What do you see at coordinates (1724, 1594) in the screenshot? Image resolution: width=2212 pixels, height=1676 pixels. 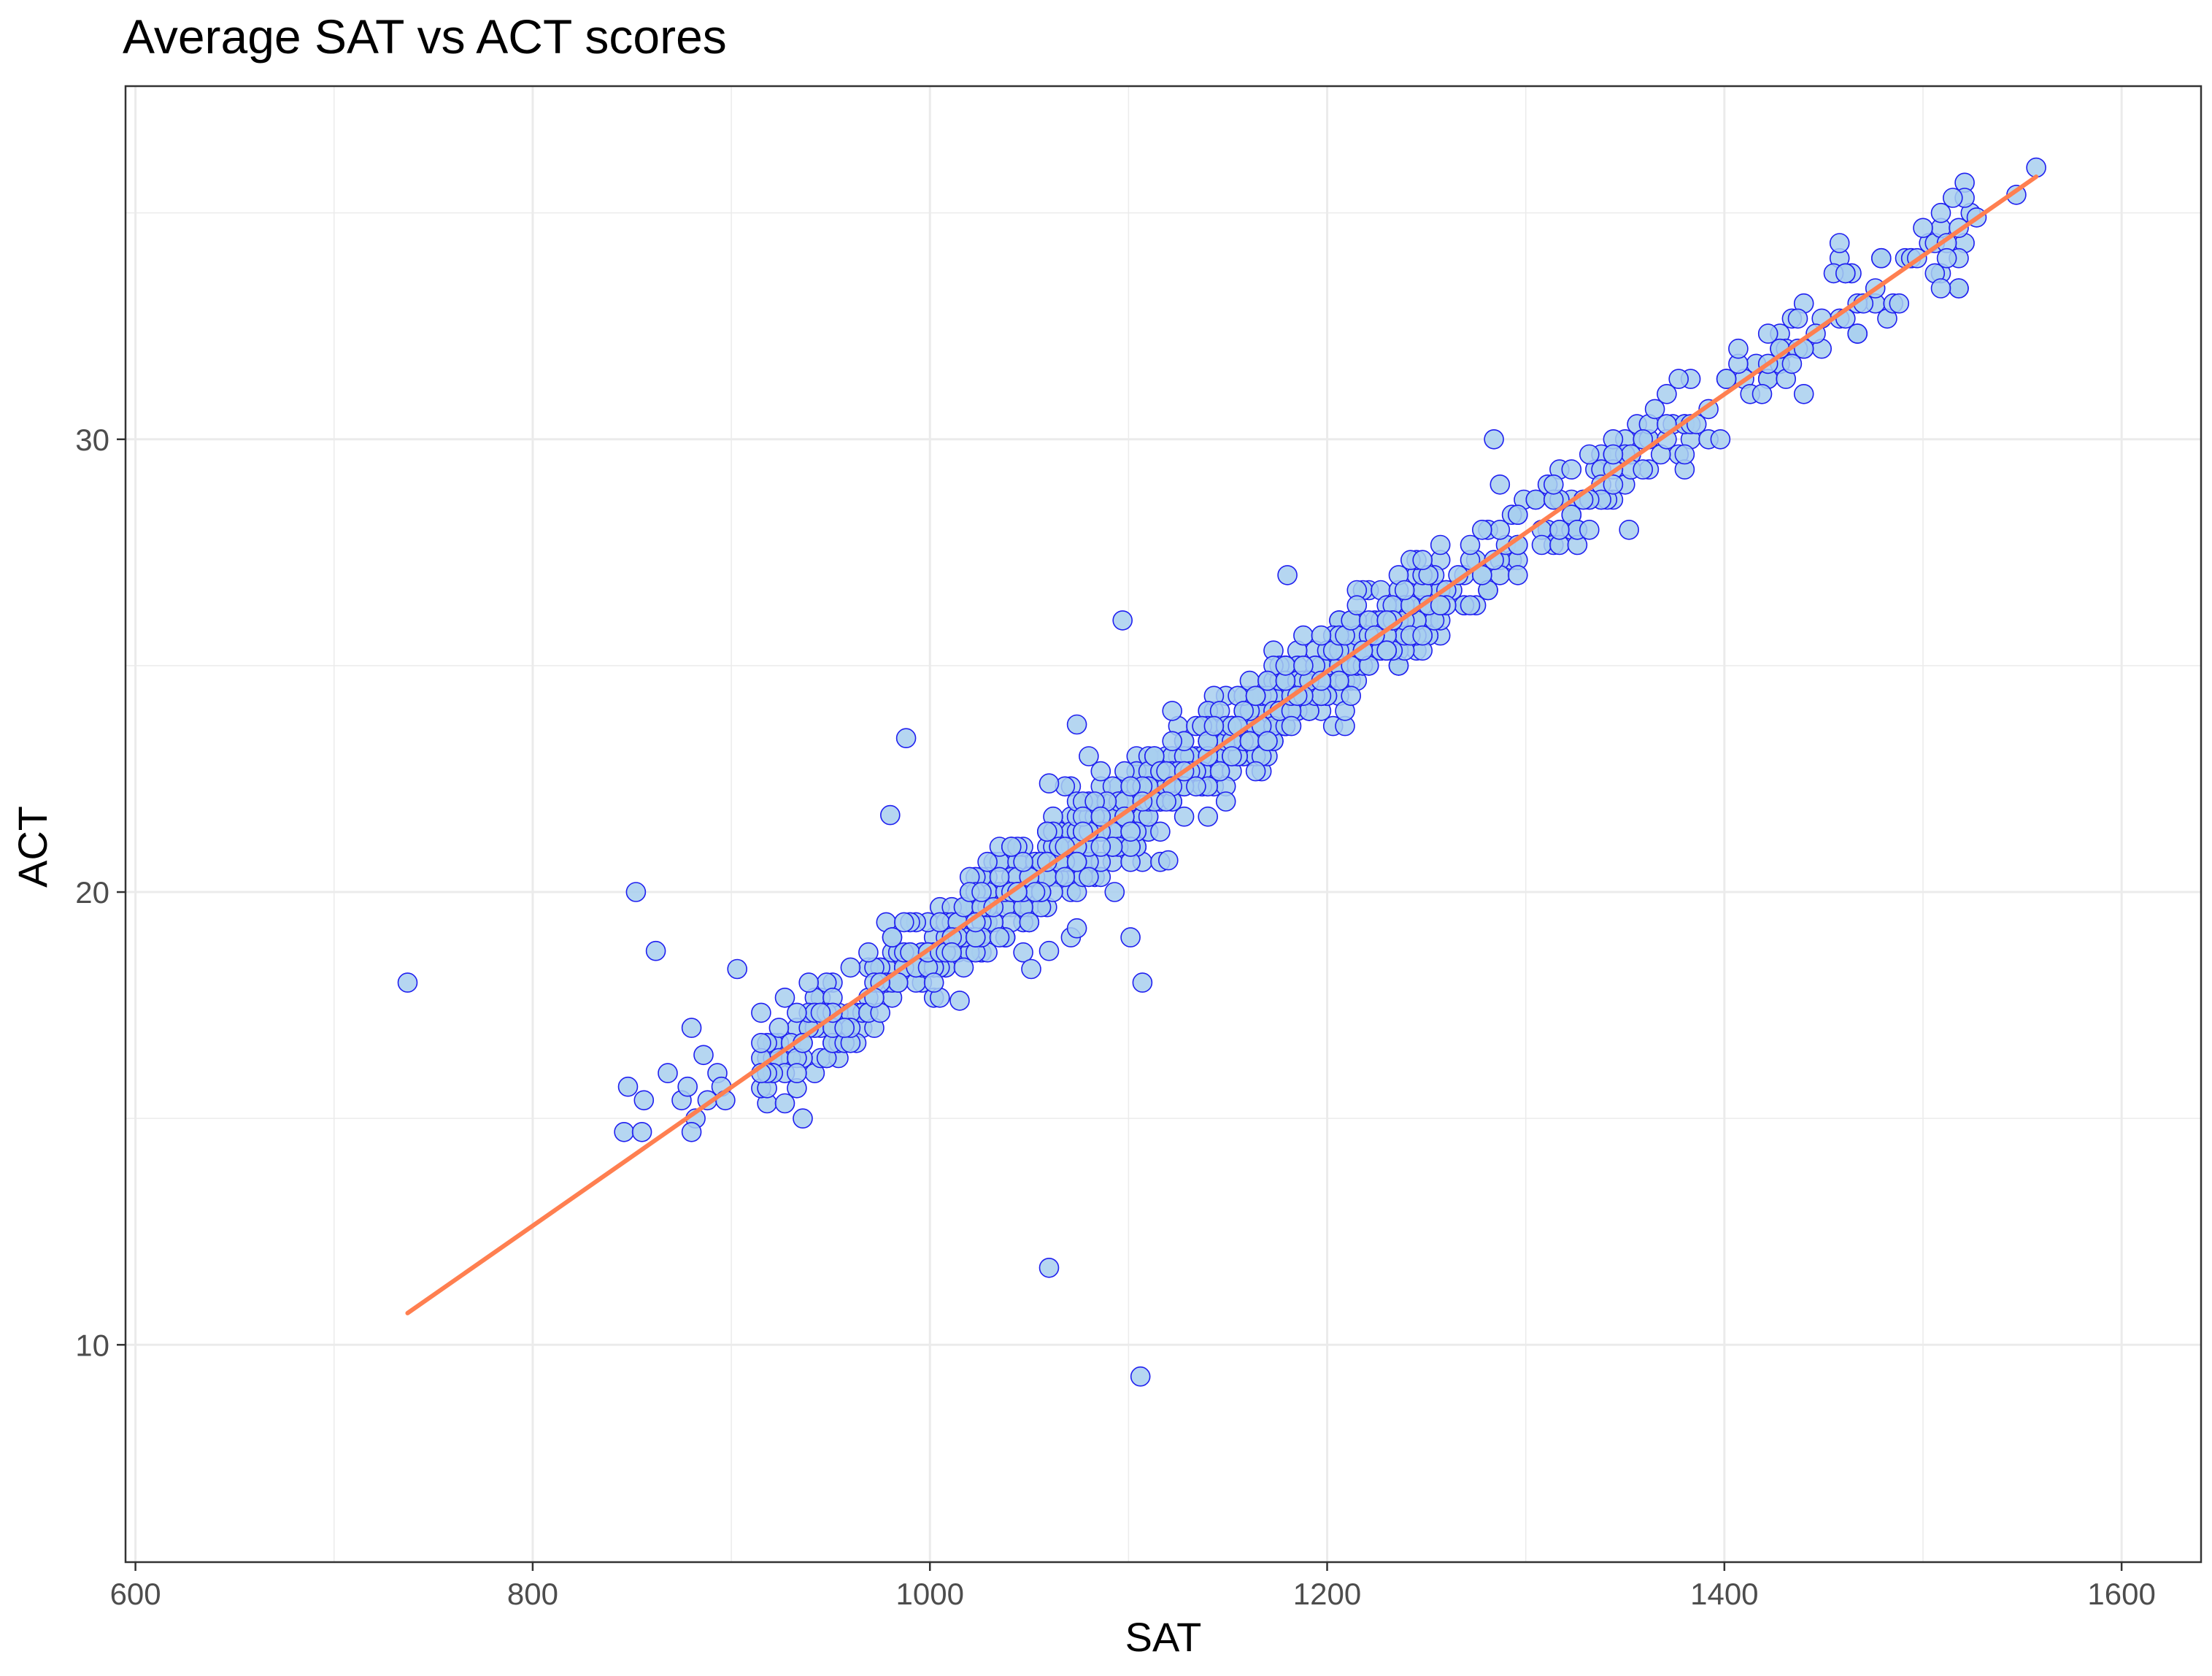 I see `x-tick-label: 1400` at bounding box center [1724, 1594].